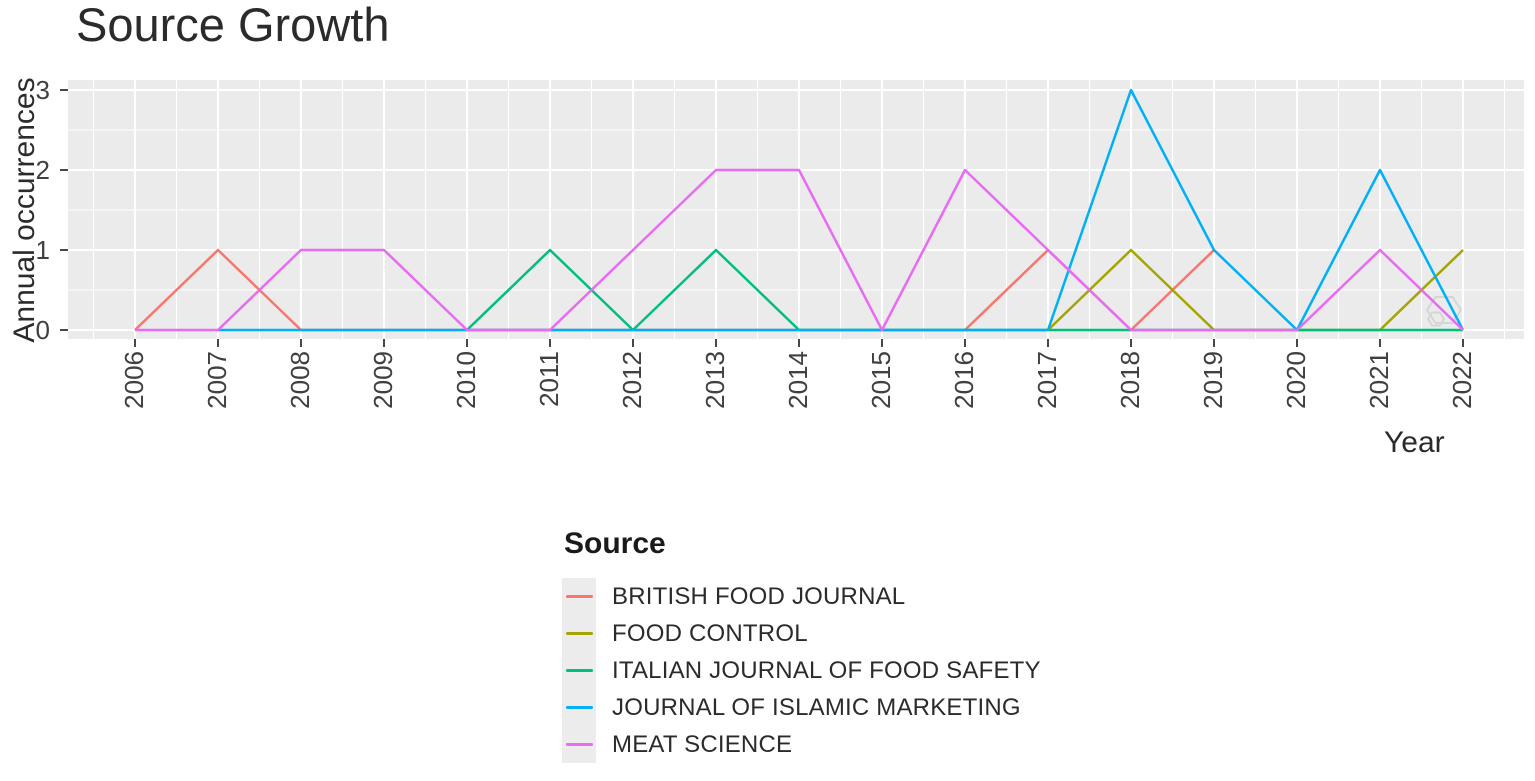 This screenshot has width=1535, height=781. What do you see at coordinates (715, 380) in the screenshot?
I see `x-tick-label: 2013` at bounding box center [715, 380].